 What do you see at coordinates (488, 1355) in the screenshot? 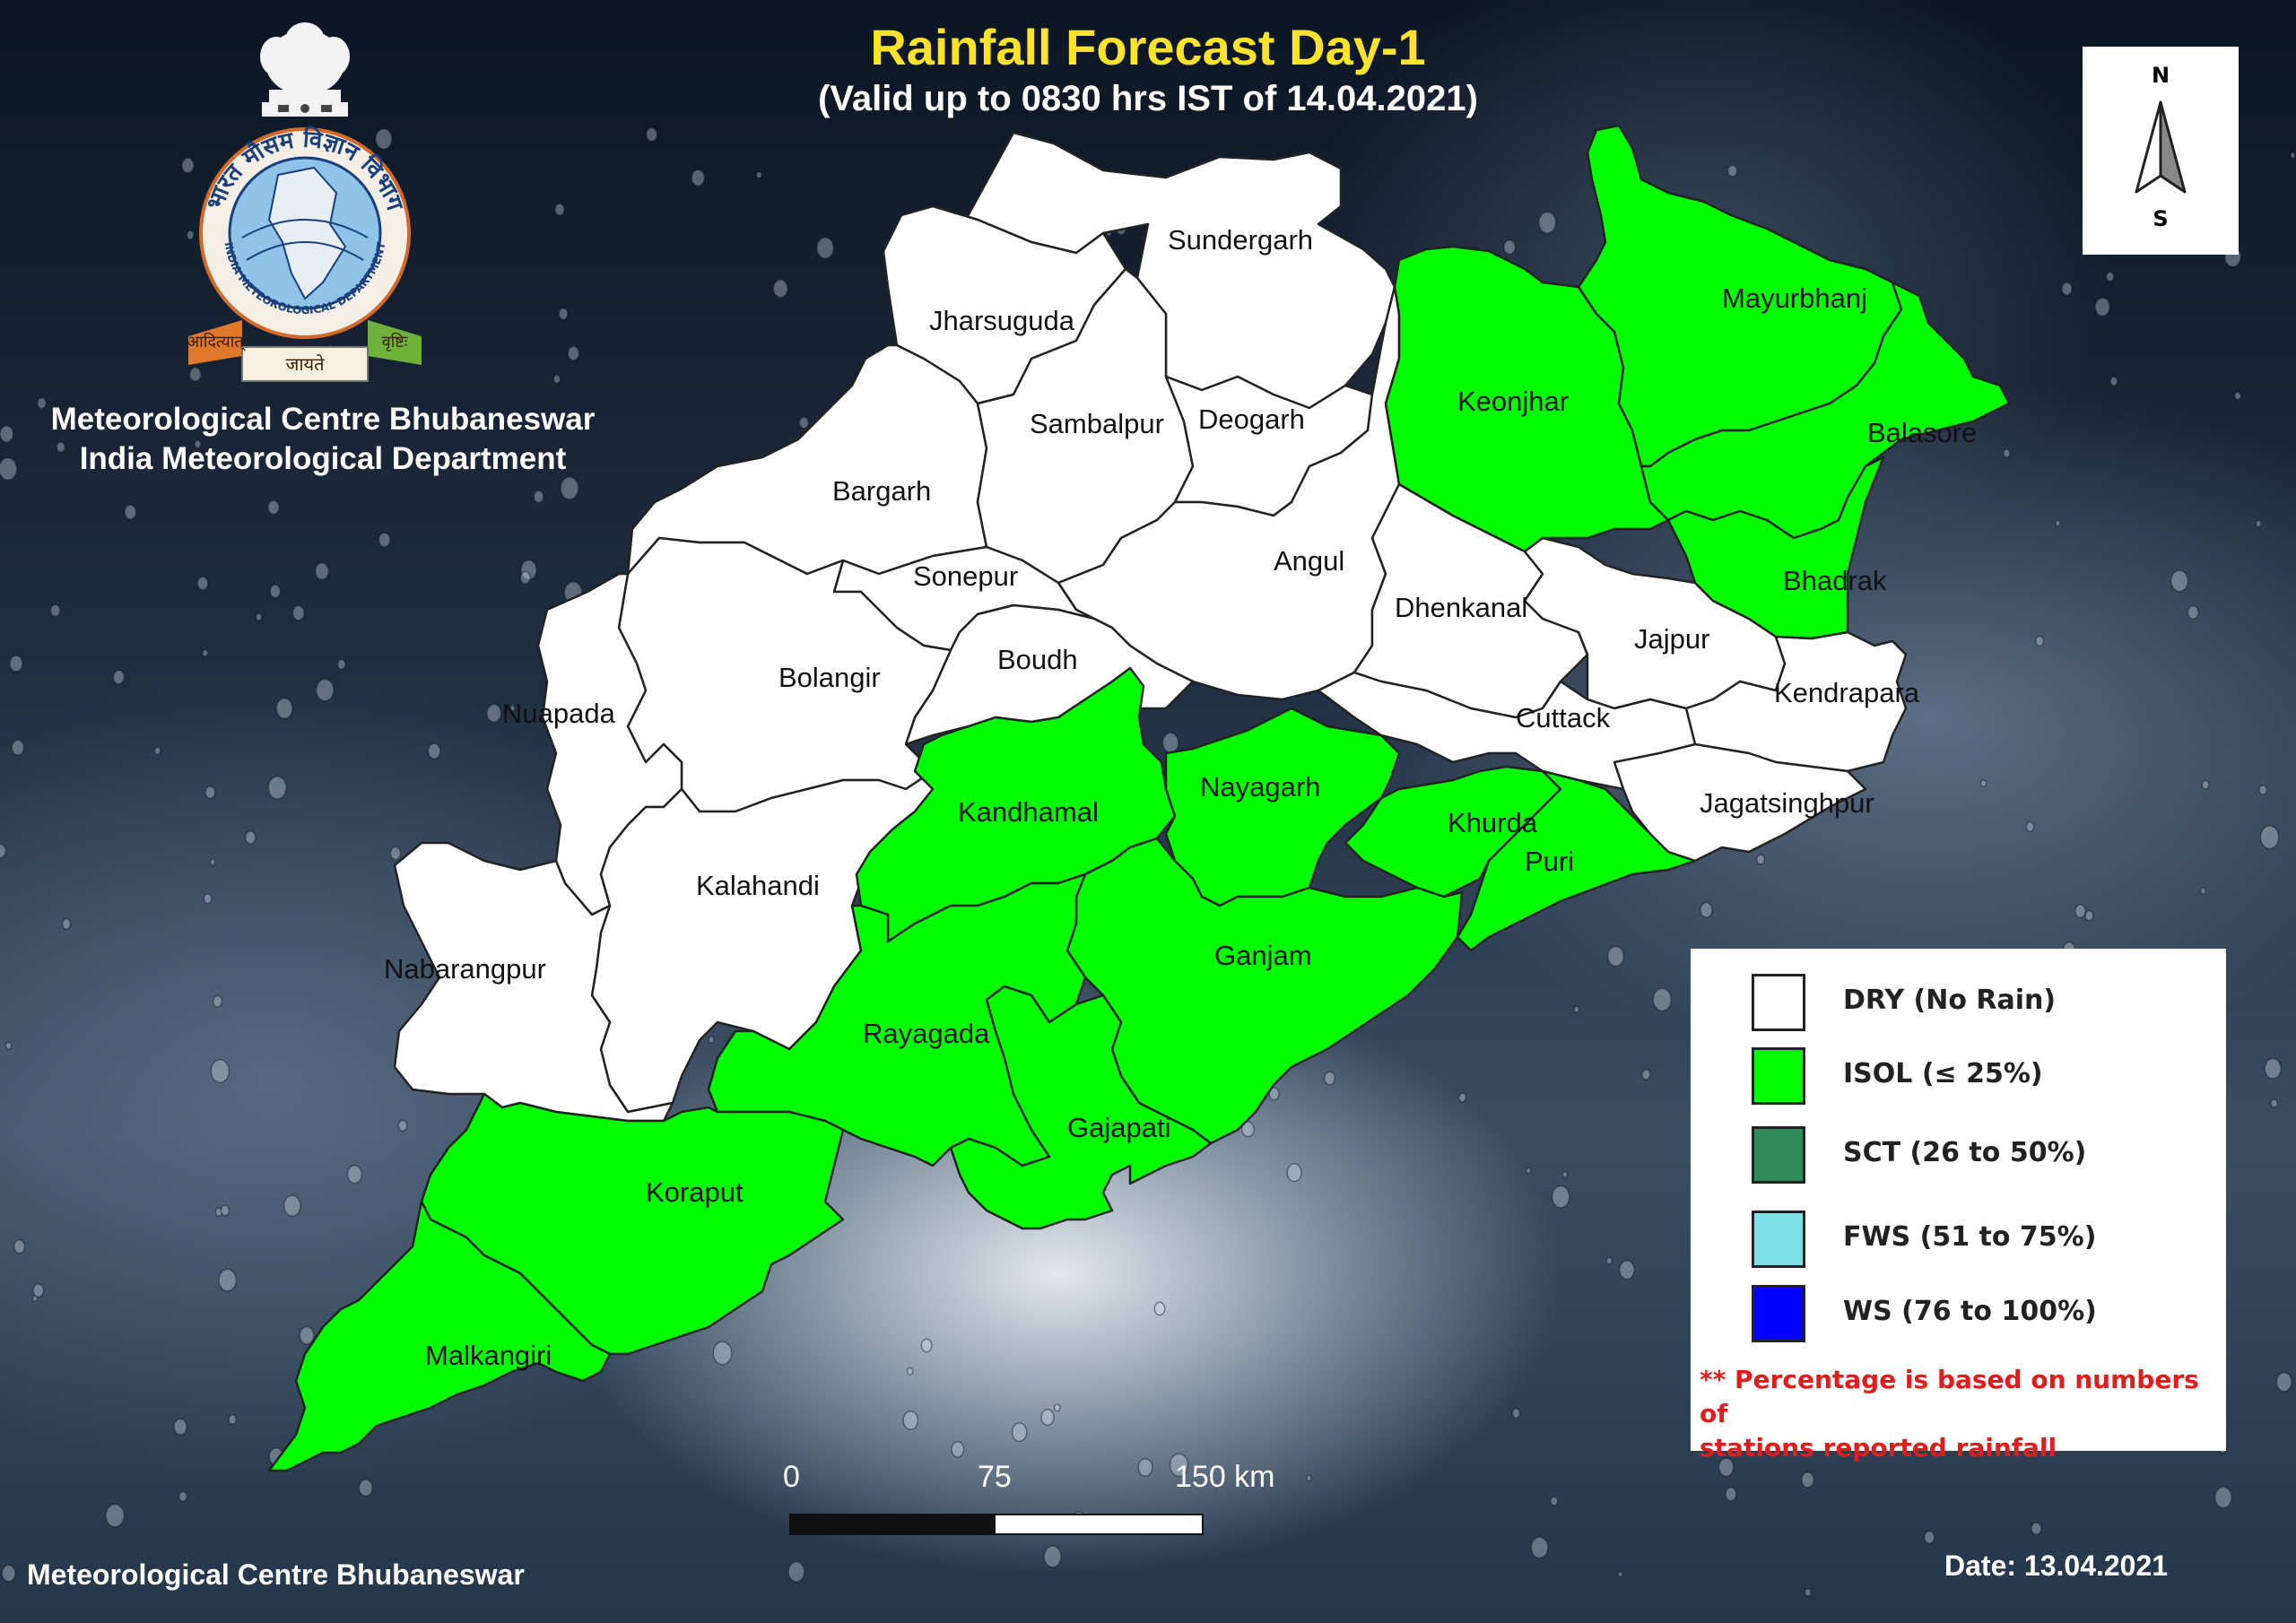
I see `label-malkangiri: Malkangiri` at bounding box center [488, 1355].